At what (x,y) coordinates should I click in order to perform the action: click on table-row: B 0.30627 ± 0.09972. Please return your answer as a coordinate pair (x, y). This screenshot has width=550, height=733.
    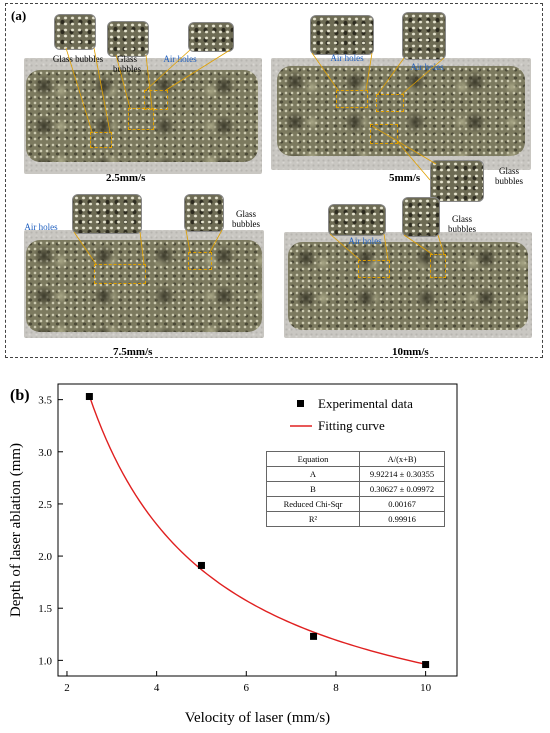
    Looking at the image, I should click on (355, 489).